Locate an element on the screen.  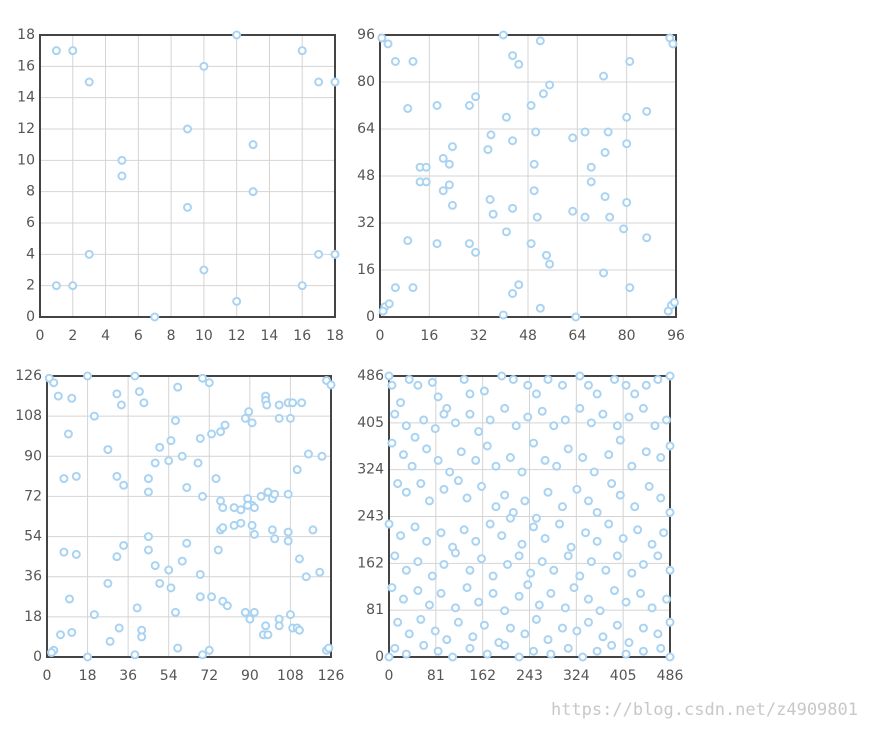
y-tick-label: 18 is located at coordinates (33, 617).